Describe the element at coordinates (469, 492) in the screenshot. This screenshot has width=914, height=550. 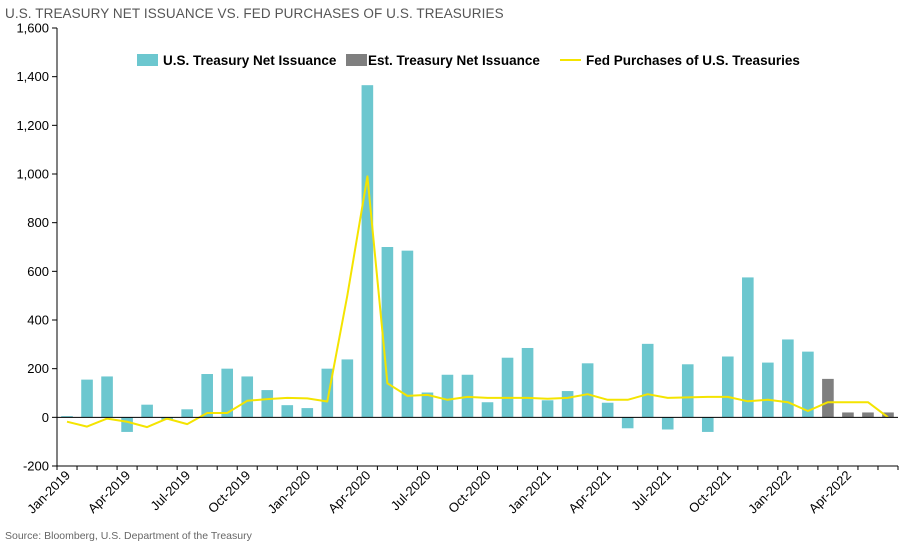
I see `x-tick-label: Oct-2020` at that location.